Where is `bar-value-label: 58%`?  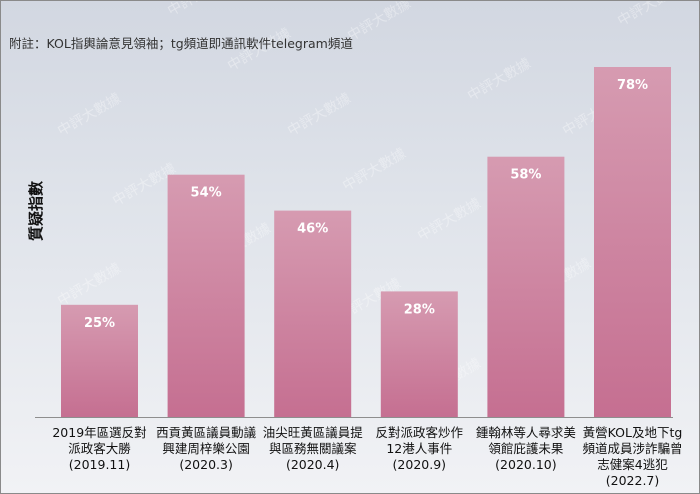
bar-value-label: 58% is located at coordinates (525, 175).